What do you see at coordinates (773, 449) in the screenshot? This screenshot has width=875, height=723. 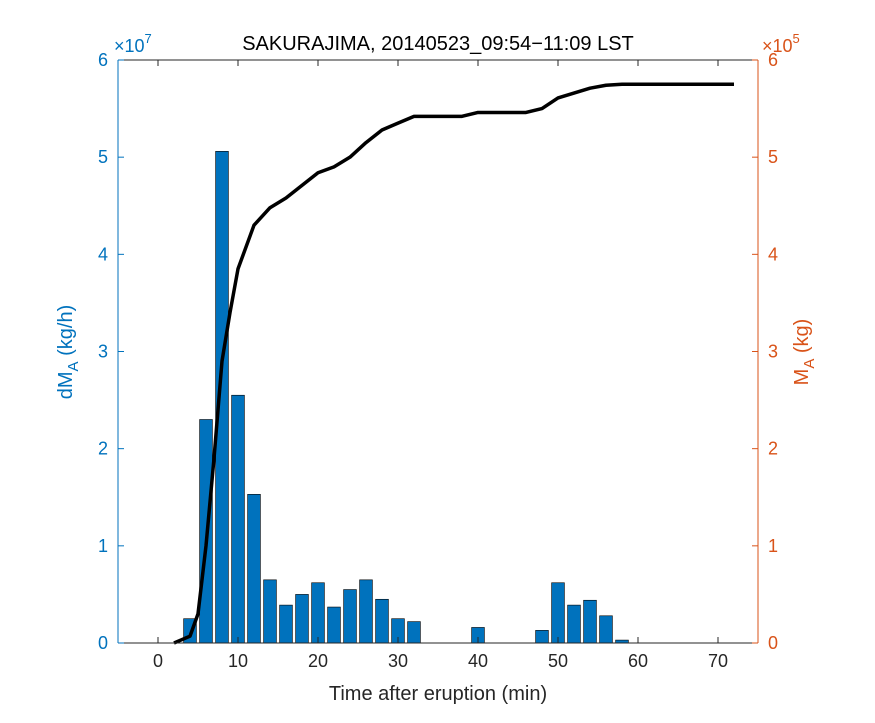 I see `right-tick-label: 2` at bounding box center [773, 449].